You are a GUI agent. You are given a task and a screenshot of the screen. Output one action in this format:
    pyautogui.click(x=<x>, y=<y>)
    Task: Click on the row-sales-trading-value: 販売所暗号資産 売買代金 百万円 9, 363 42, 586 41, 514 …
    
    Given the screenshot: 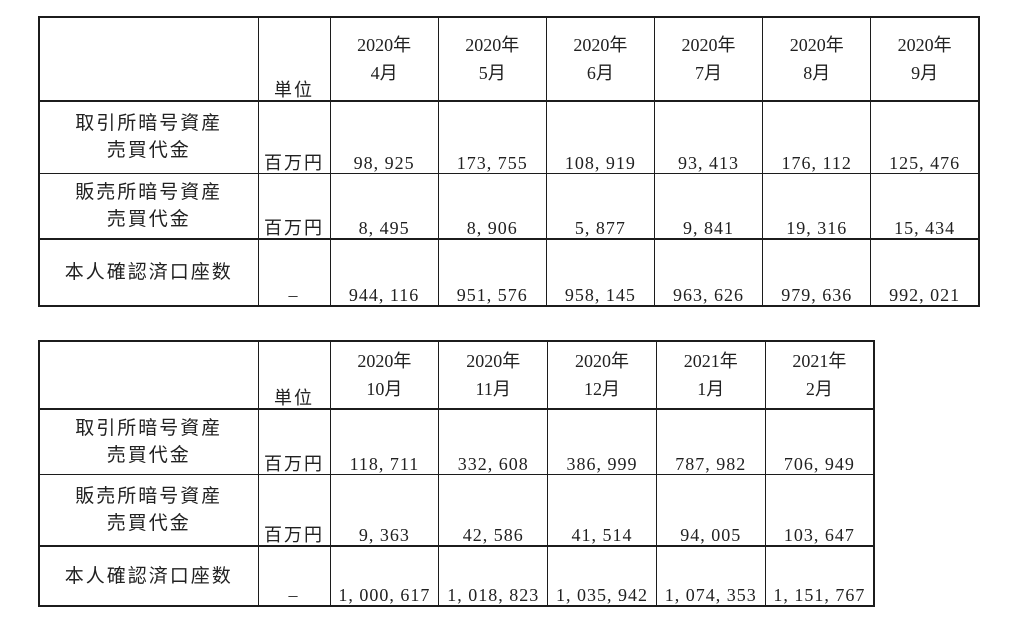 What is the action you would take?
    pyautogui.click(x=456, y=510)
    